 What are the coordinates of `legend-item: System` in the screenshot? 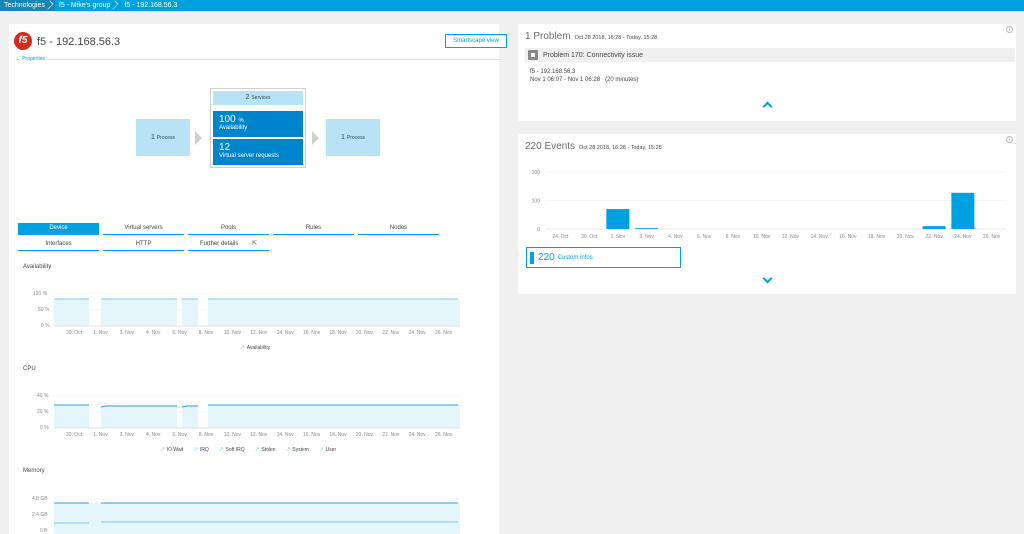 It's located at (297, 449).